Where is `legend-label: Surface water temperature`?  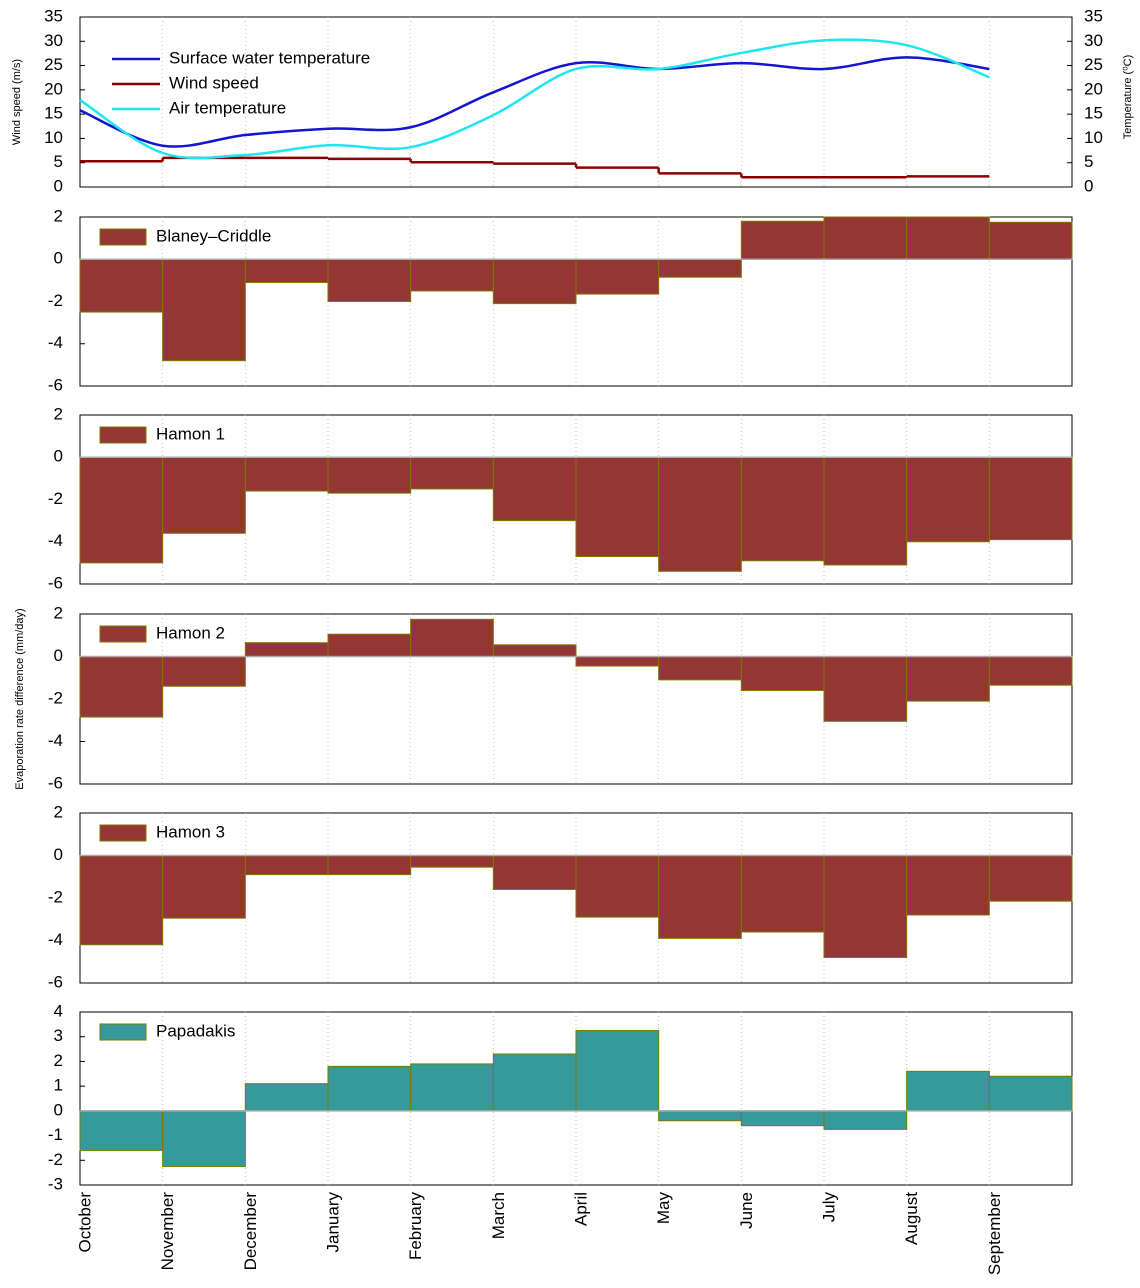
legend-label: Surface water temperature is located at coordinates (269, 57).